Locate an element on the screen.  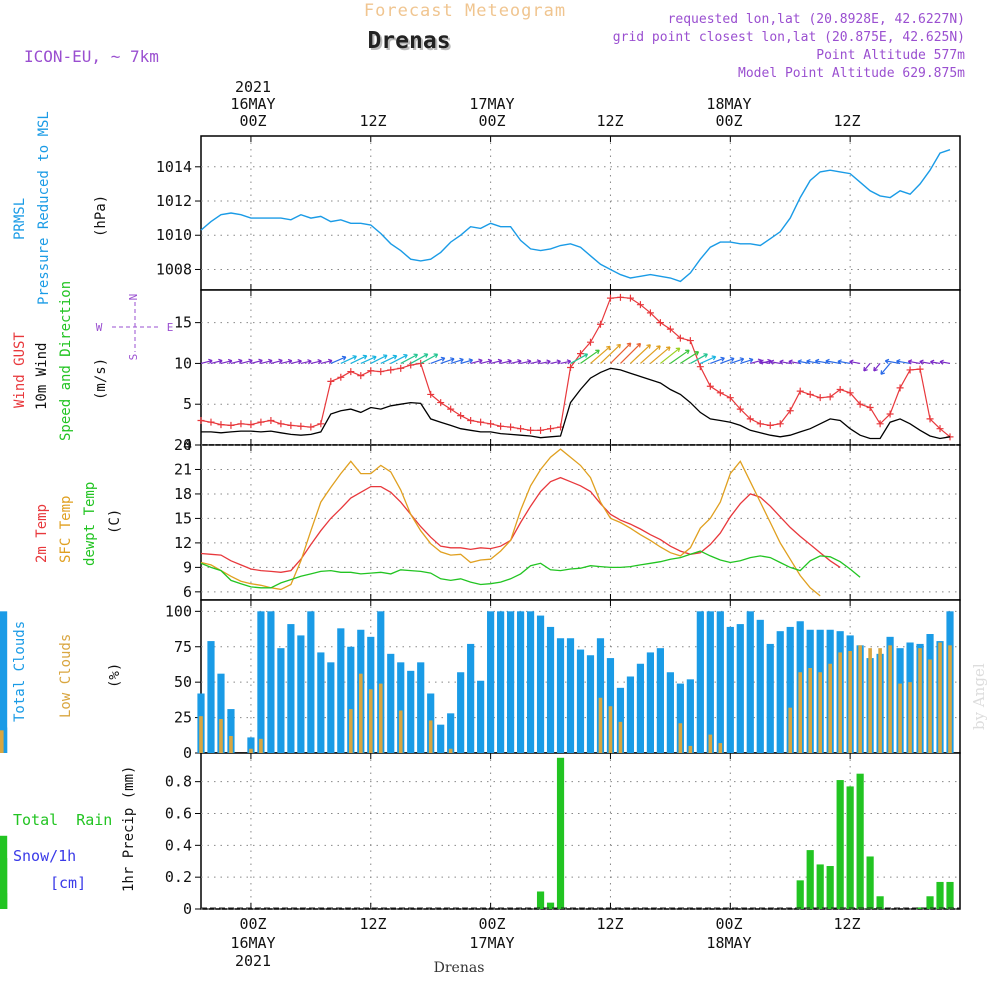
pressure-label-2: Pressure Reduced to MSL is located at coordinates (44, 208).